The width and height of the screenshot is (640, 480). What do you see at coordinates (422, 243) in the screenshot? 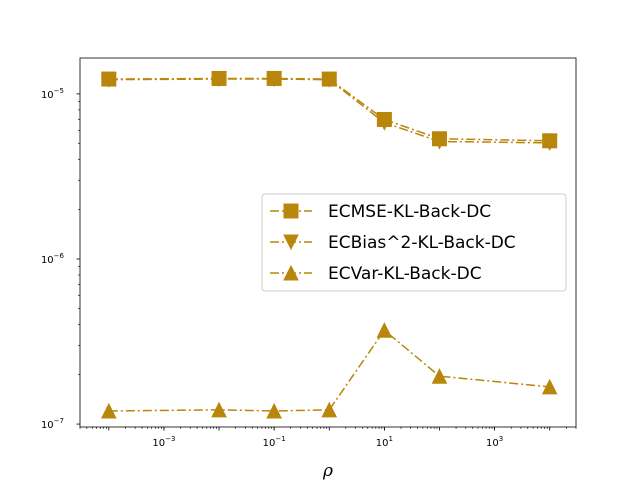
I see `legend-label: ECBias^2-KL-Back-DC` at bounding box center [422, 243].